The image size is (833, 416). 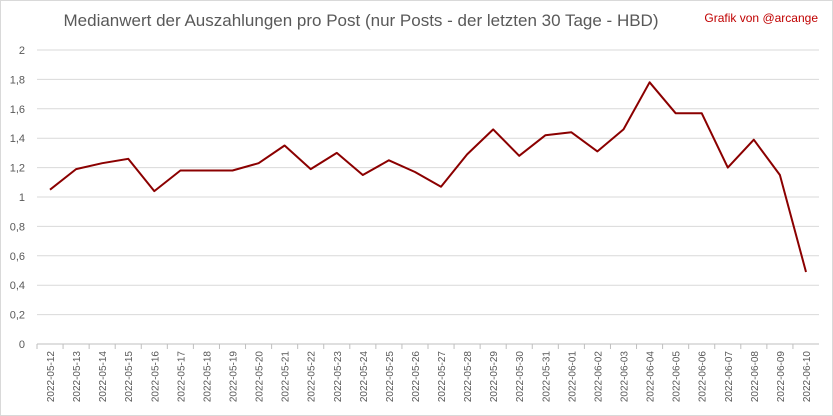 What do you see at coordinates (286, 377) in the screenshot?
I see `x-tick-label: 2022-05-21` at bounding box center [286, 377].